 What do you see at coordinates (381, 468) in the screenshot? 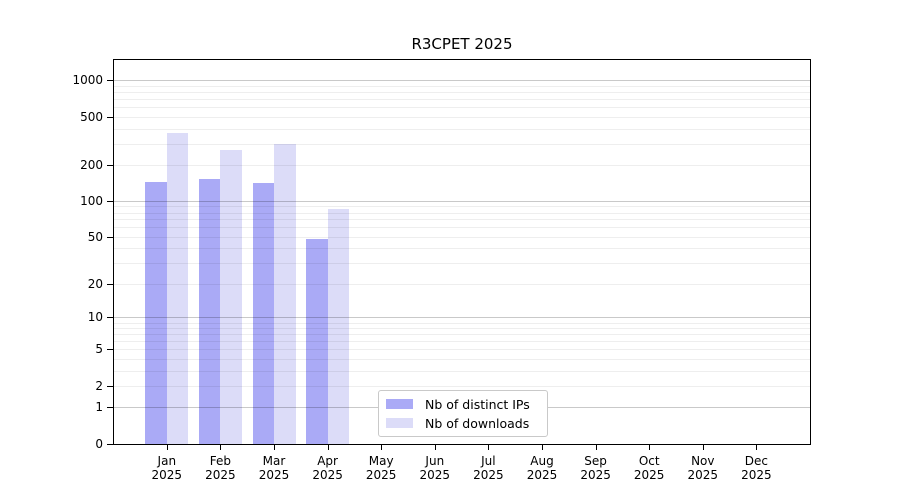
I see `x-tick-label: May 2025` at bounding box center [381, 468].